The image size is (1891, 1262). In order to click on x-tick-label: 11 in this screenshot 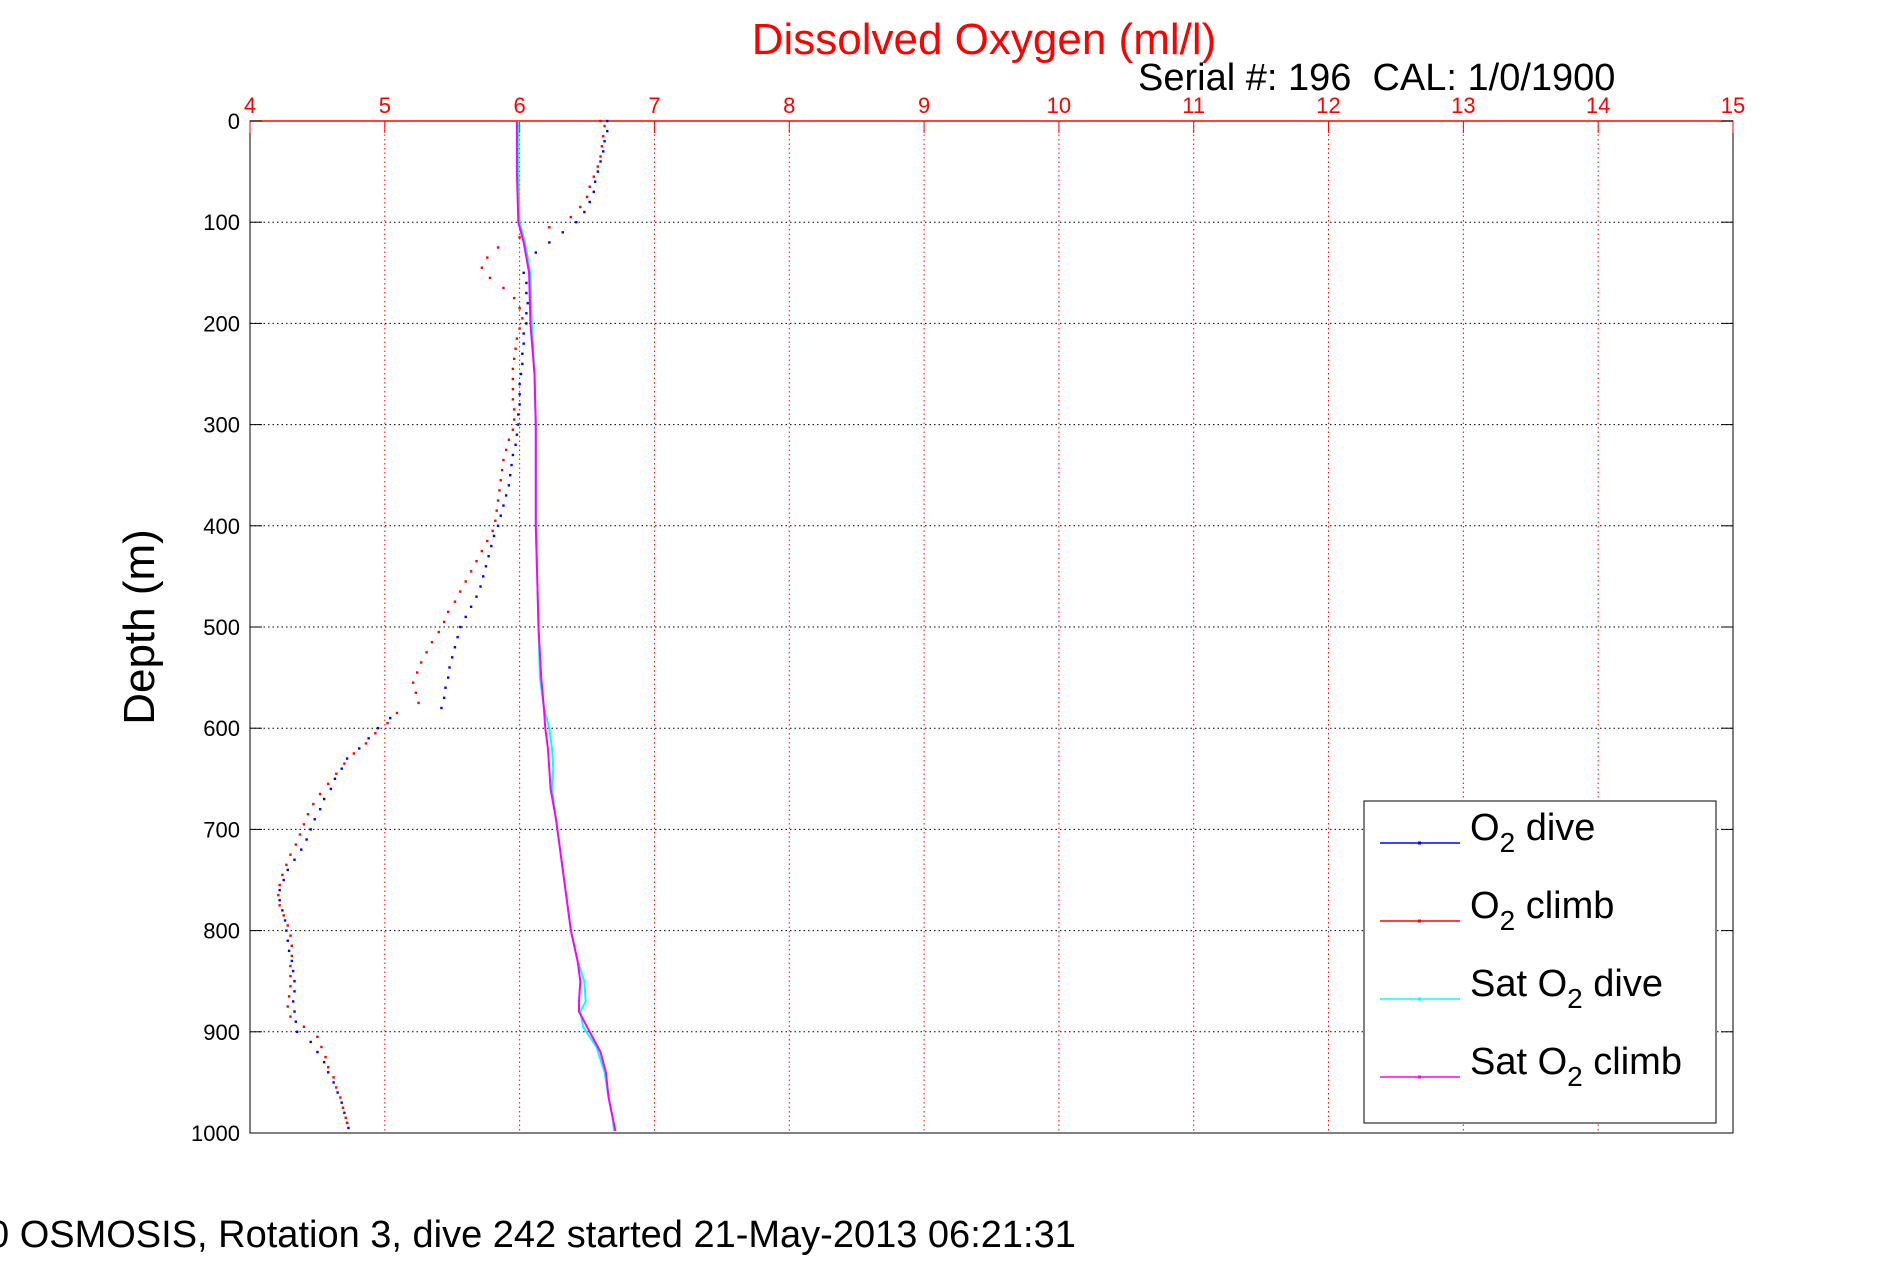, I will do `click(1193, 105)`.